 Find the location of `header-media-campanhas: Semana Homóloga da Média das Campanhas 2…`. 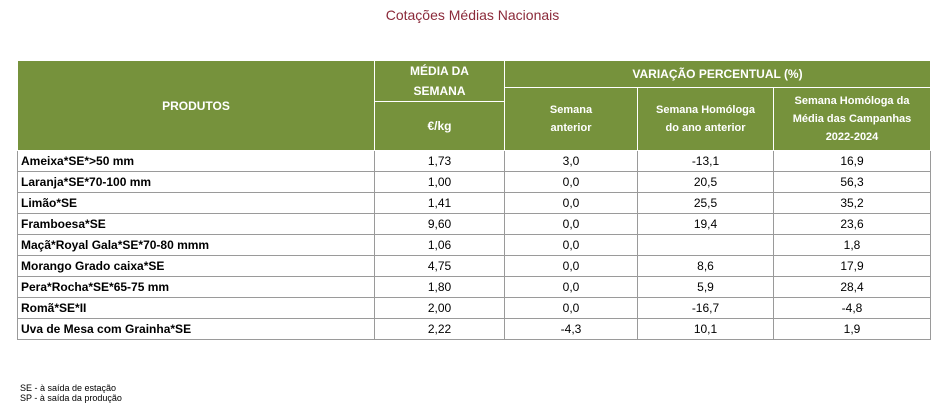

header-media-campanhas: Semana Homóloga da Média das Campanhas 2… is located at coordinates (852, 119).